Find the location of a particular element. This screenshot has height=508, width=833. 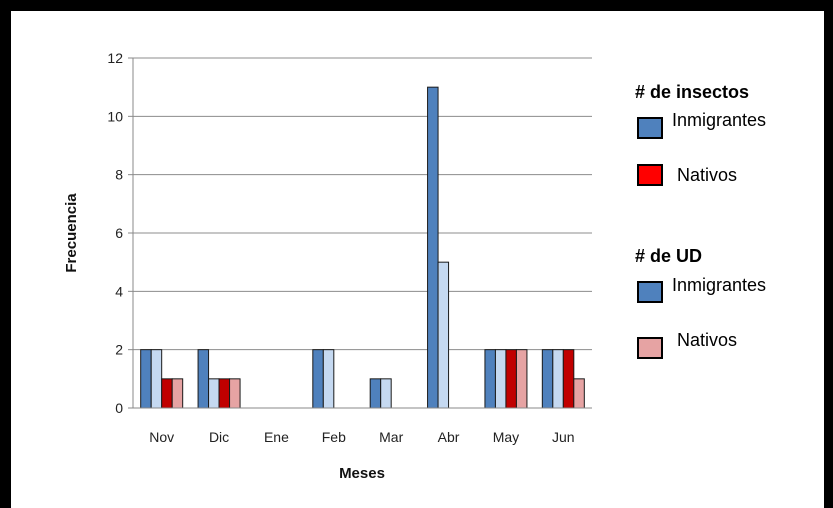

x-tick-label: Feb is located at coordinates (334, 437).